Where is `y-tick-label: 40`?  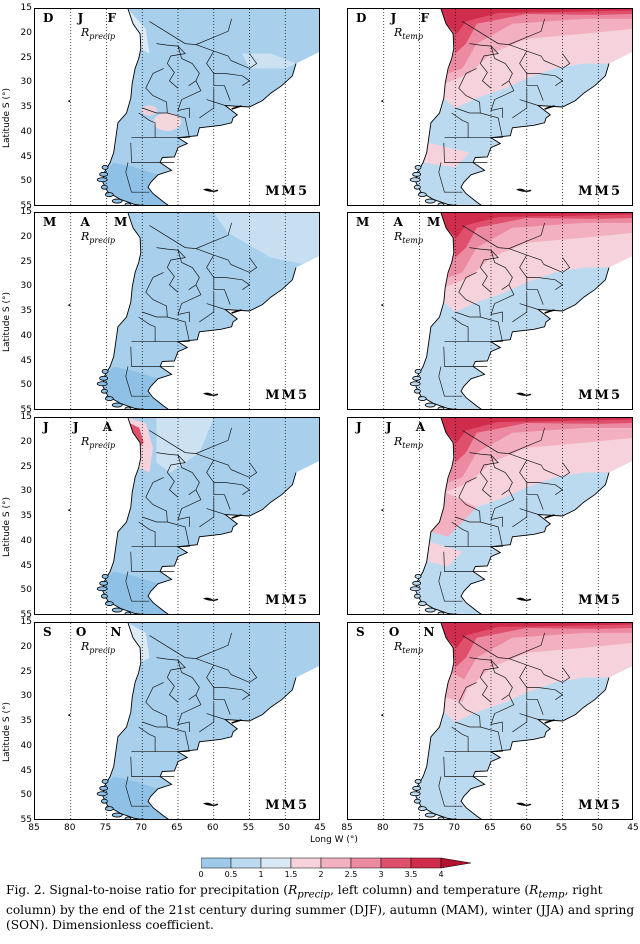 y-tick-label: 40 is located at coordinates (26, 131).